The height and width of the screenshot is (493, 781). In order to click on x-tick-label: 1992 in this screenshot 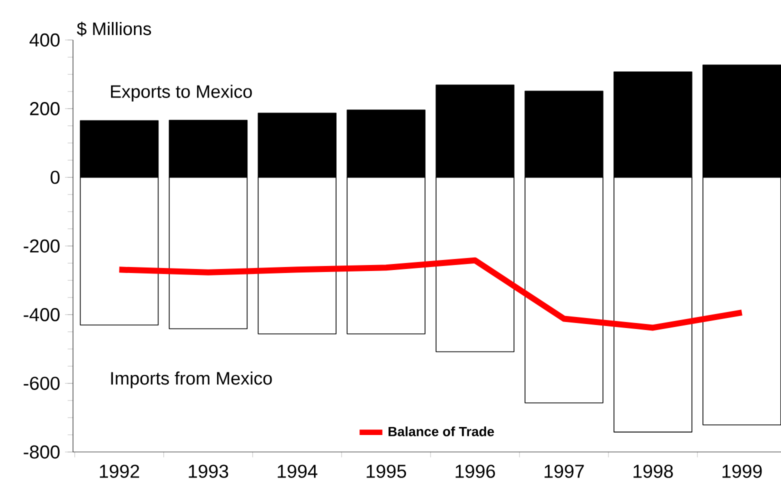, I will do `click(120, 471)`.